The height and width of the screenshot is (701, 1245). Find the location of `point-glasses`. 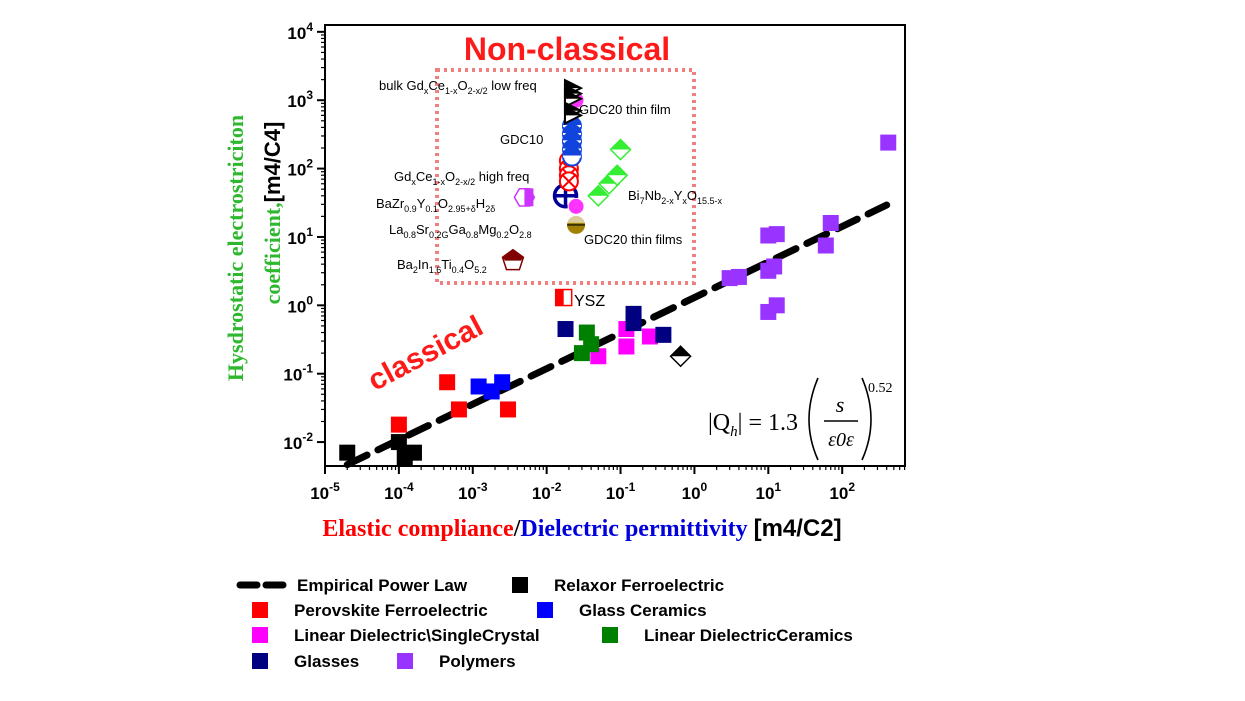

point-glasses is located at coordinates (565, 329).